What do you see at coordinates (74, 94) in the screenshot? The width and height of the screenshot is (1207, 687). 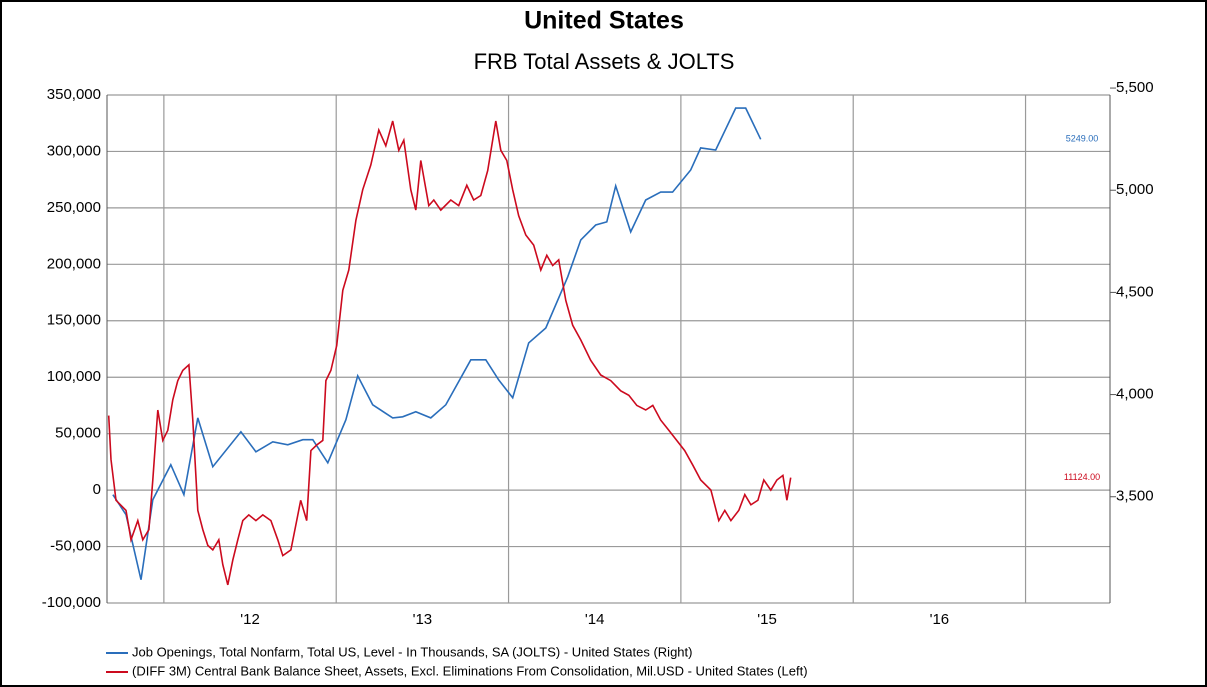 I see `y-tick-label: 350,000` at bounding box center [74, 94].